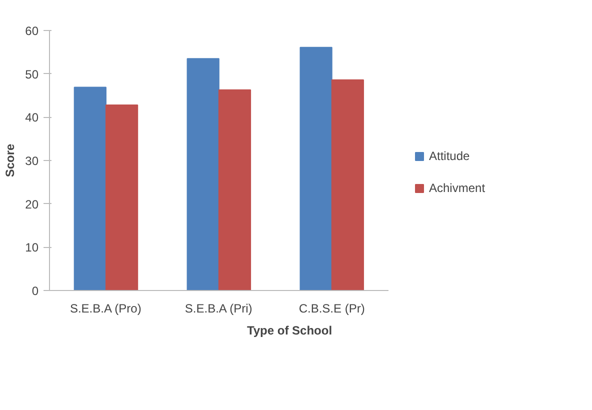  What do you see at coordinates (289, 331) in the screenshot?
I see `x-axis-title: Type of School` at bounding box center [289, 331].